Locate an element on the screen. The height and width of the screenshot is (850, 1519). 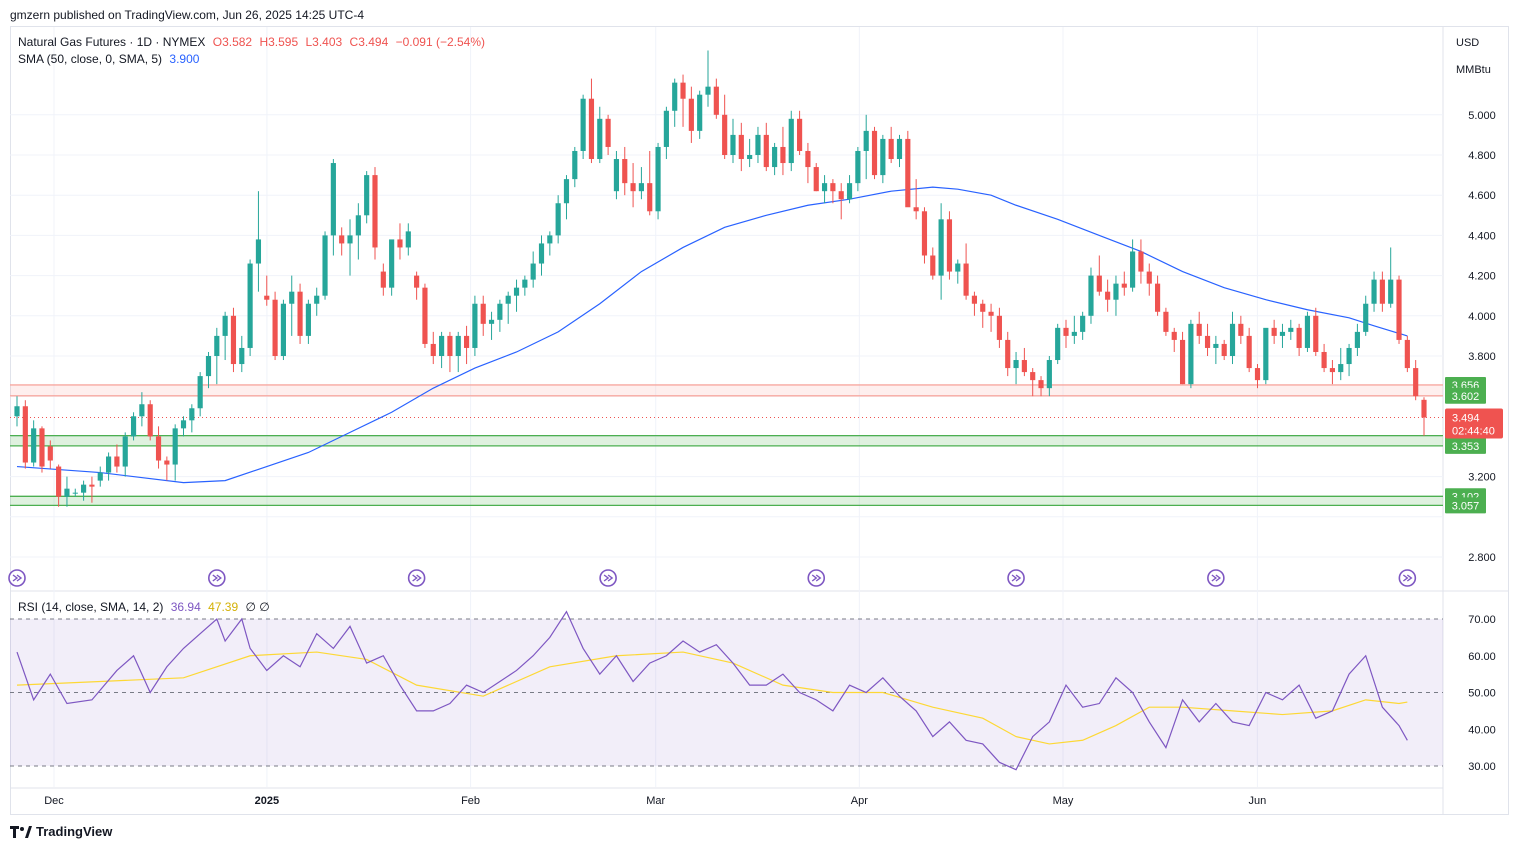
tradingview-logo-icon is located at coordinates (21, 831).